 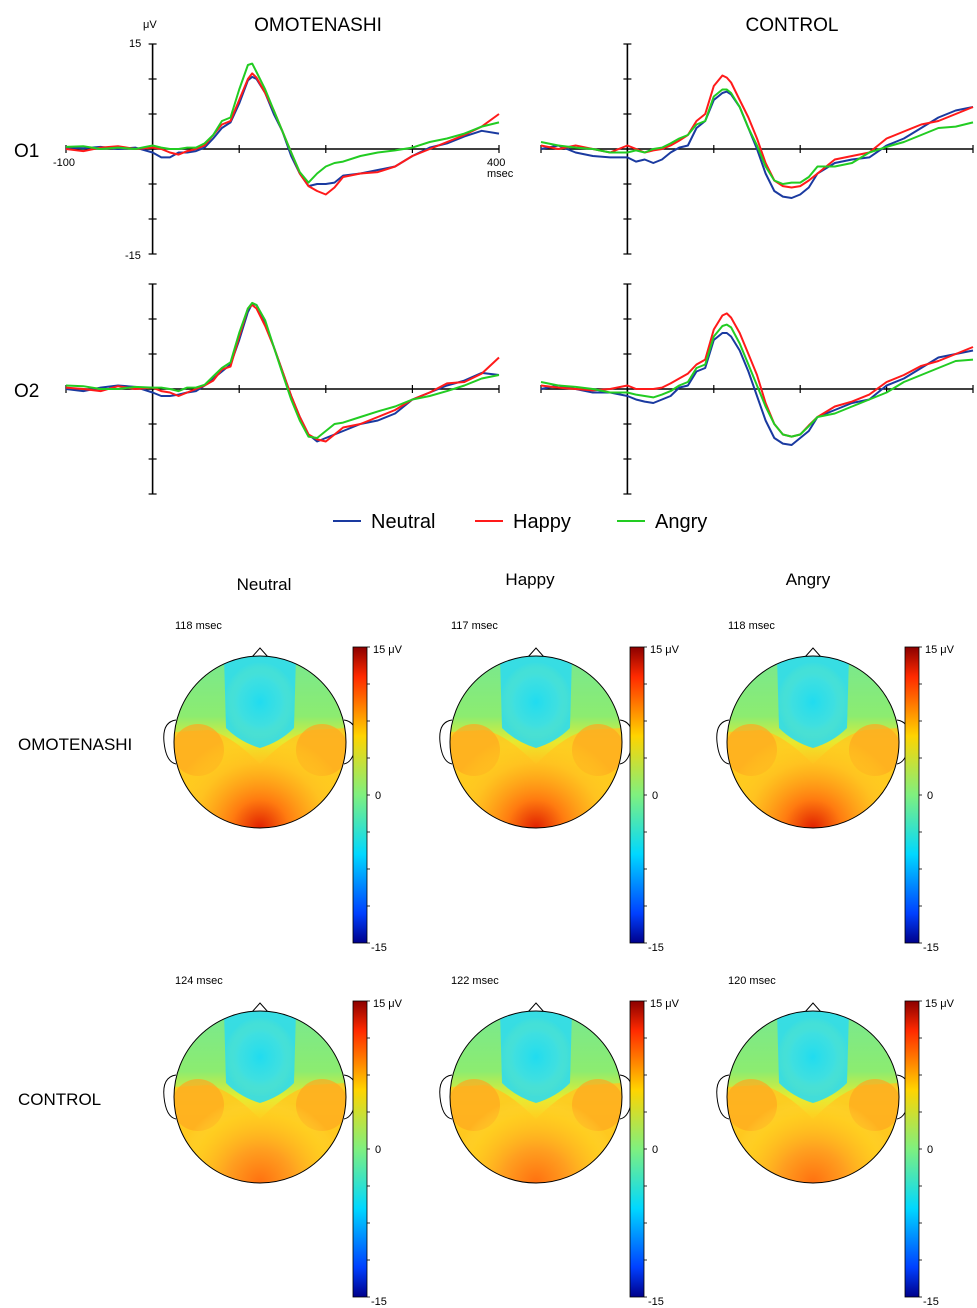 What do you see at coordinates (26, 391) in the screenshot?
I see `channel-label-o2: O2` at bounding box center [26, 391].